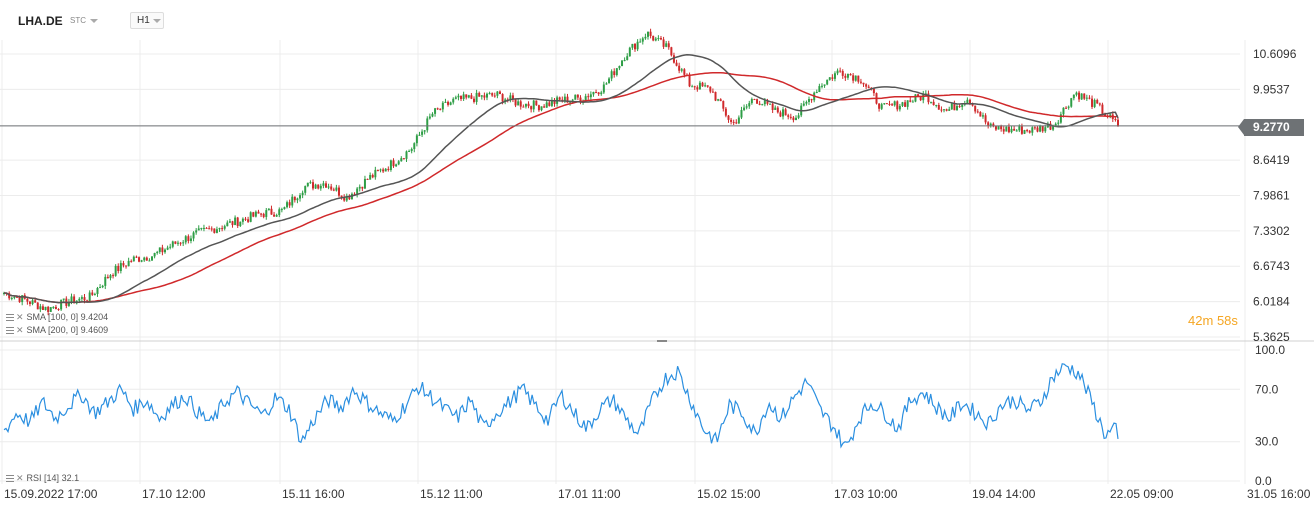 The height and width of the screenshot is (511, 1314). What do you see at coordinates (57, 330) in the screenshot?
I see `legend-sma-200: ✕ SMA [200, 0] 9.4609` at bounding box center [57, 330].